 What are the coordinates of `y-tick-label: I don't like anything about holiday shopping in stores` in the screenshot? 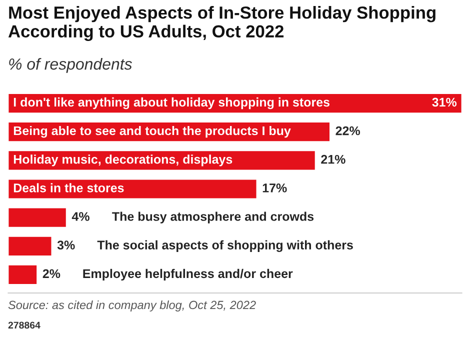 It's located at (172, 103).